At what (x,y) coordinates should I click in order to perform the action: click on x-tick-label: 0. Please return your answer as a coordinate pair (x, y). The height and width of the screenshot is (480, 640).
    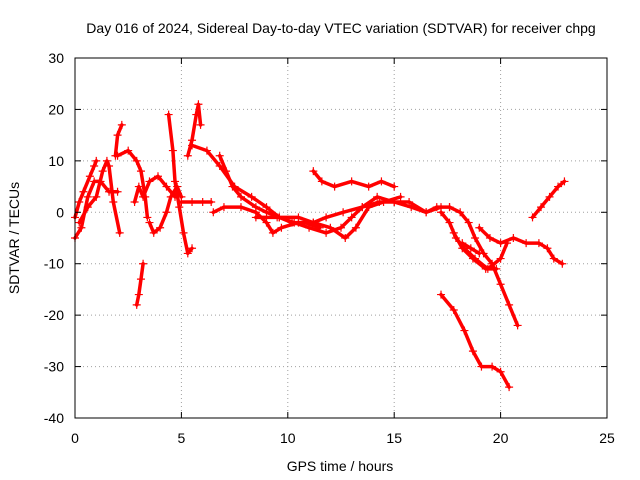
    Looking at the image, I should click on (75, 438).